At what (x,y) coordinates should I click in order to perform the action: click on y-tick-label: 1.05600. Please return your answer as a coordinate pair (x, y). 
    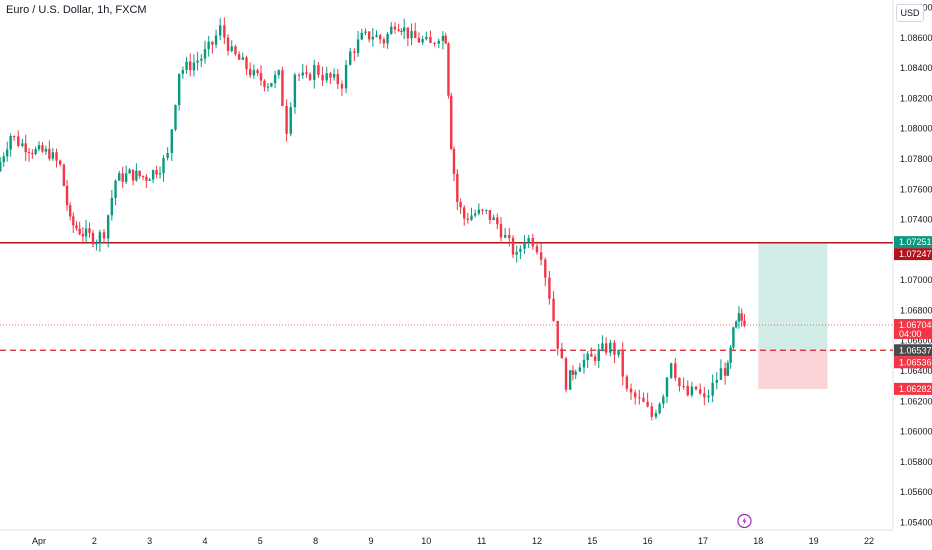
    Looking at the image, I should click on (916, 492).